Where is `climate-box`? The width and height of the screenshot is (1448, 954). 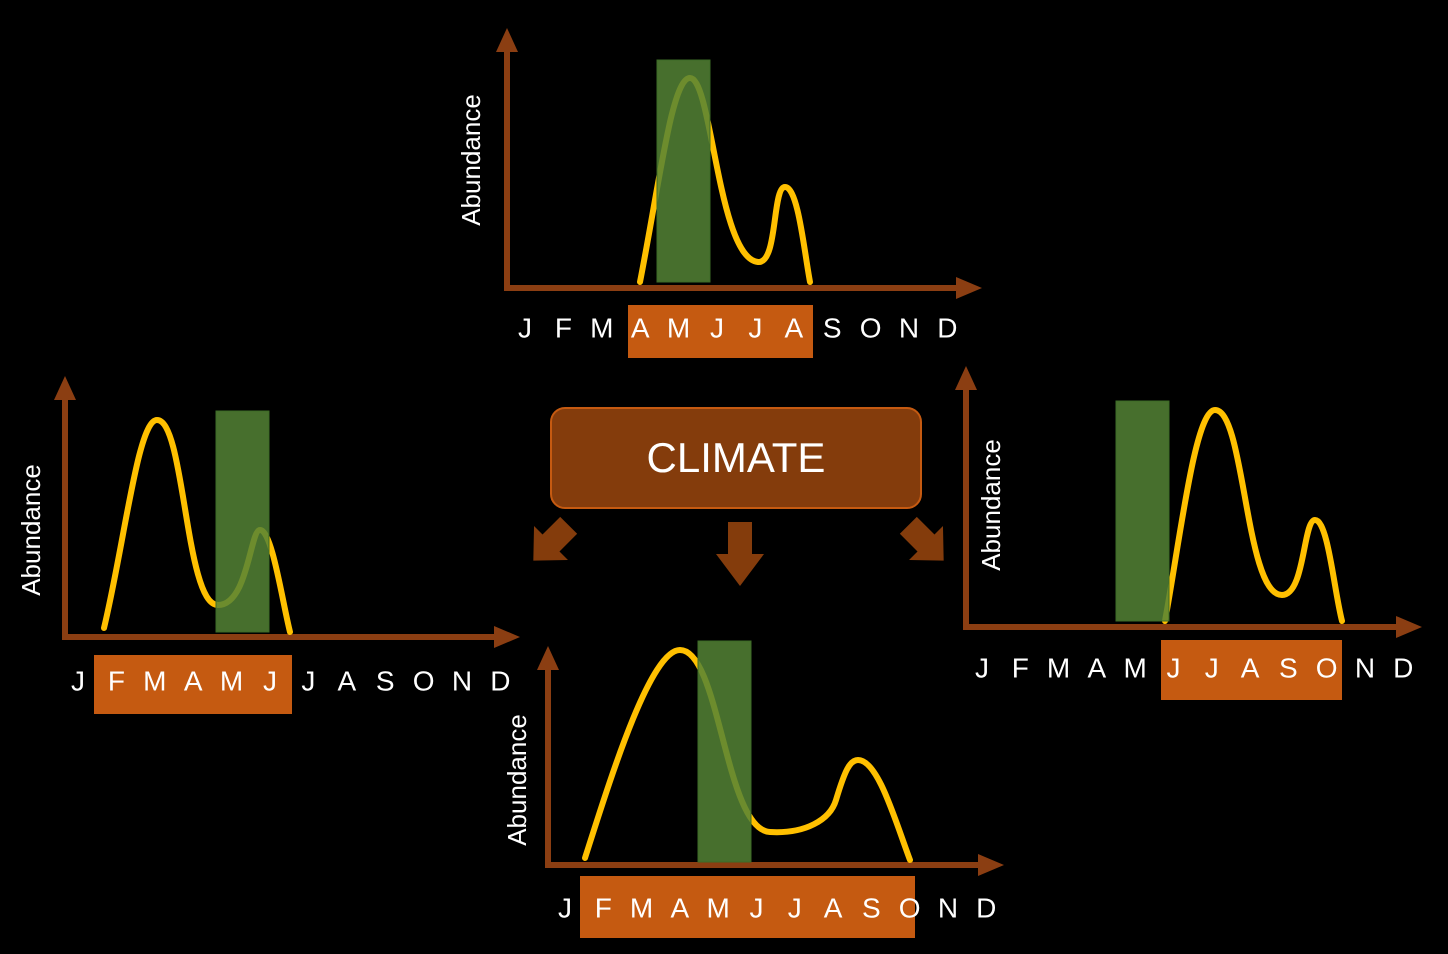 climate-box is located at coordinates (736, 458).